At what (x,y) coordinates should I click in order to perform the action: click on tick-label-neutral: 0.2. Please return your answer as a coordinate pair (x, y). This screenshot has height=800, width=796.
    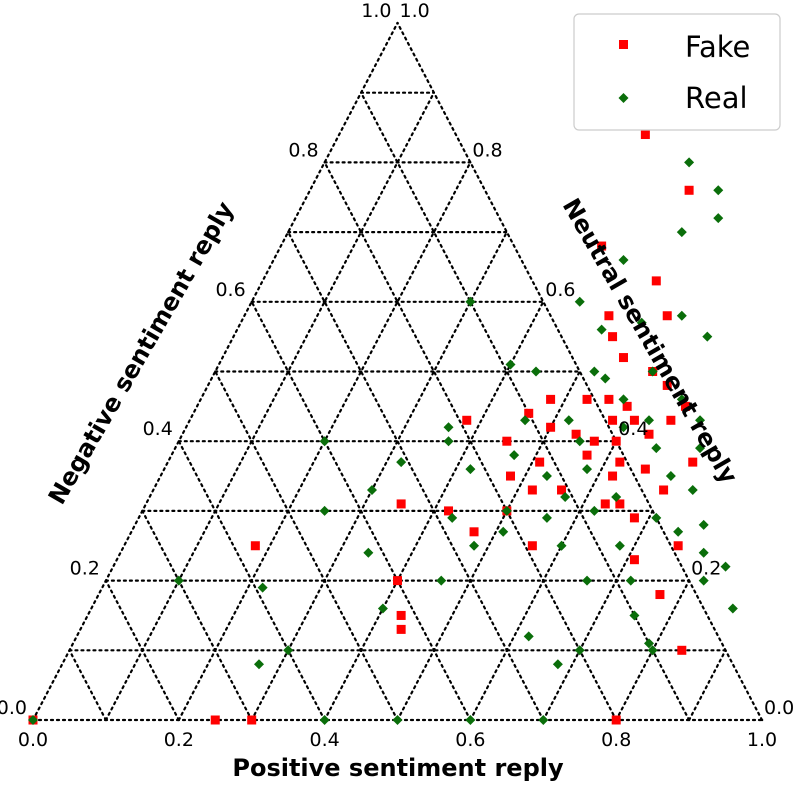
    Looking at the image, I should click on (706, 569).